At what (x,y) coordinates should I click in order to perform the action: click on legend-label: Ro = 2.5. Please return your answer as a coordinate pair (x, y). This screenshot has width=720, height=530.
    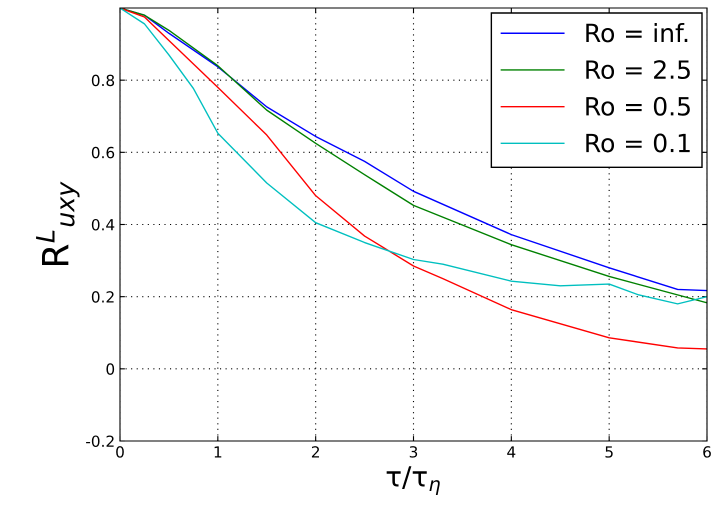
    Looking at the image, I should click on (638, 70).